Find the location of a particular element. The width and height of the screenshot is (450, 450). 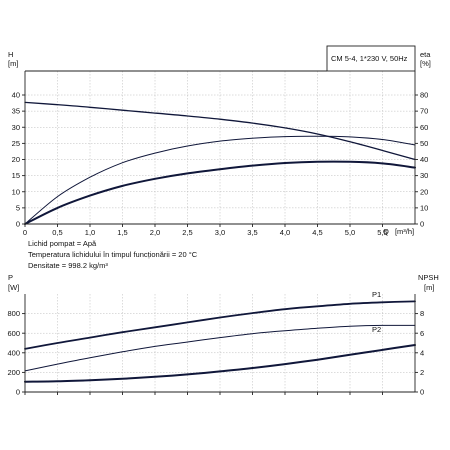

top-x-axis-label-prefix: Q is located at coordinates (386, 231).